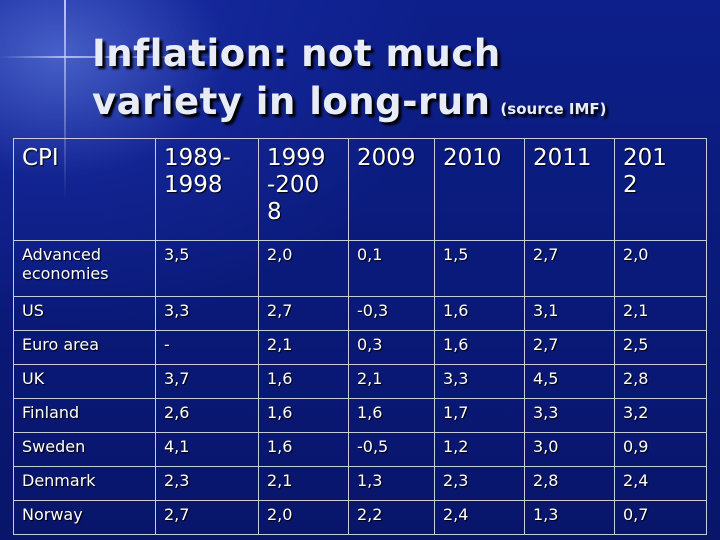 The height and width of the screenshot is (540, 720). I want to click on table-row: US 3,3 2,7 -0,3 1,6 3,1 2,1, so click(360, 313).